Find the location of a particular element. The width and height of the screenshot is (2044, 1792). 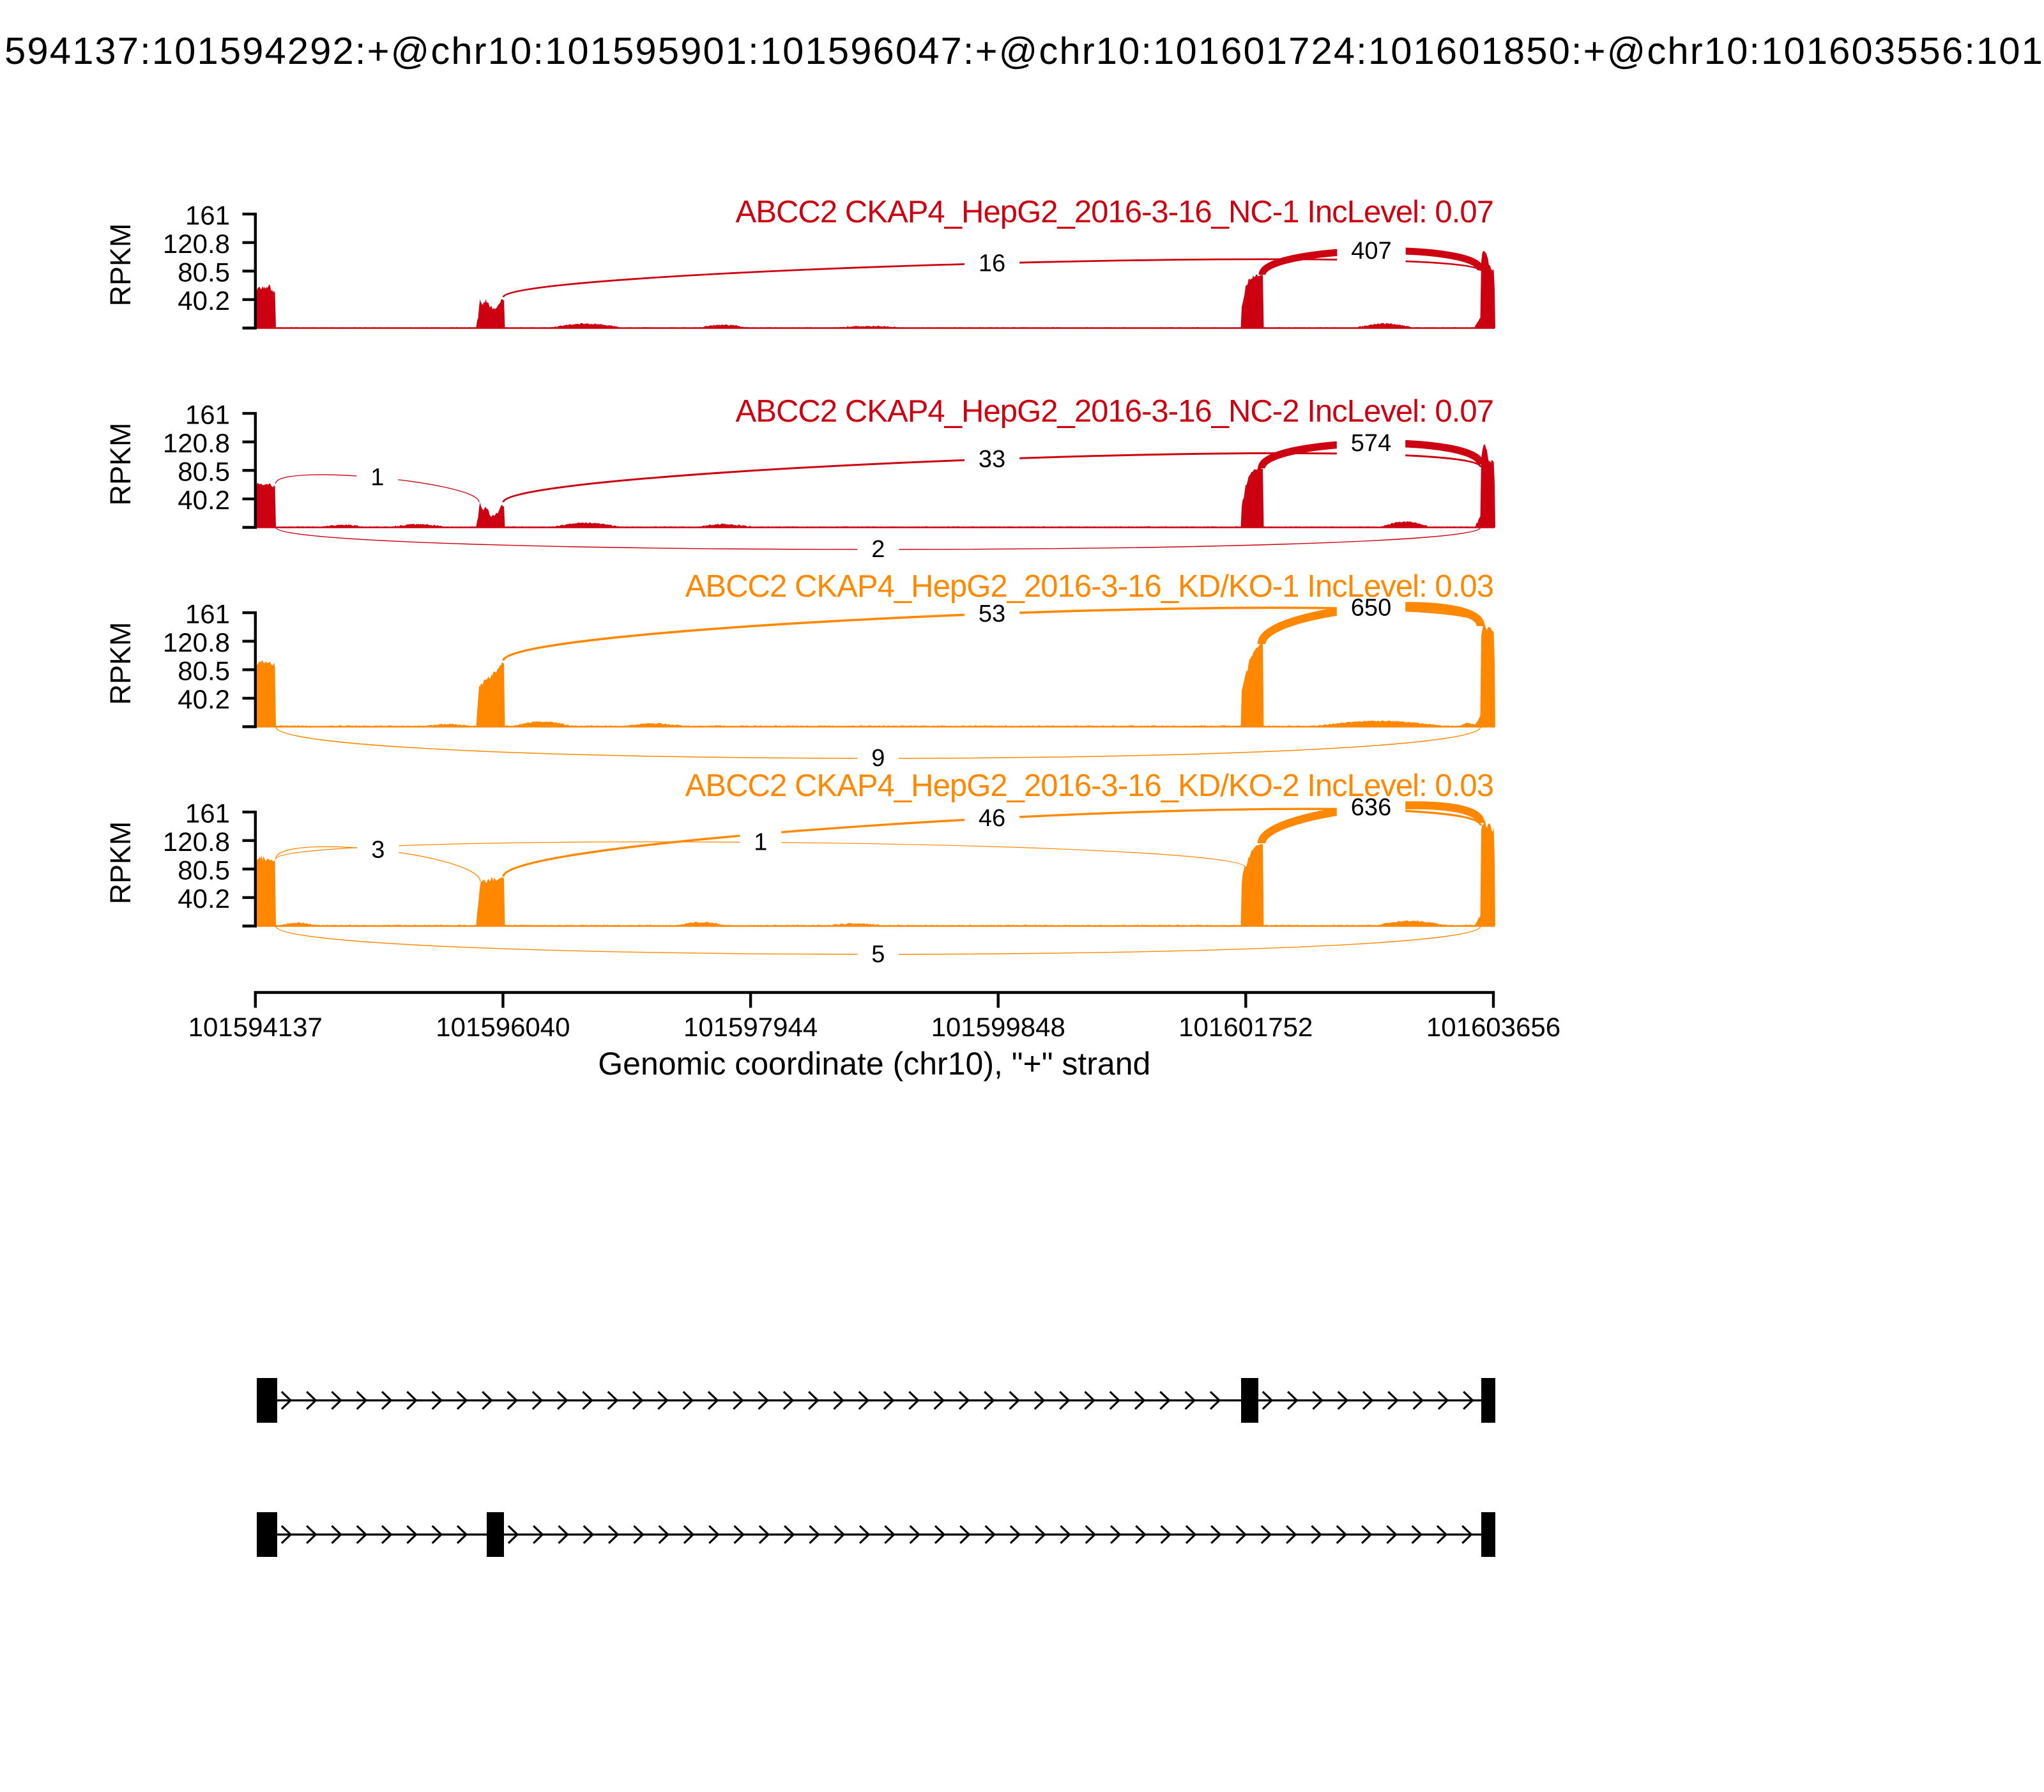

svg-text: 101599848 is located at coordinates (998, 1027).